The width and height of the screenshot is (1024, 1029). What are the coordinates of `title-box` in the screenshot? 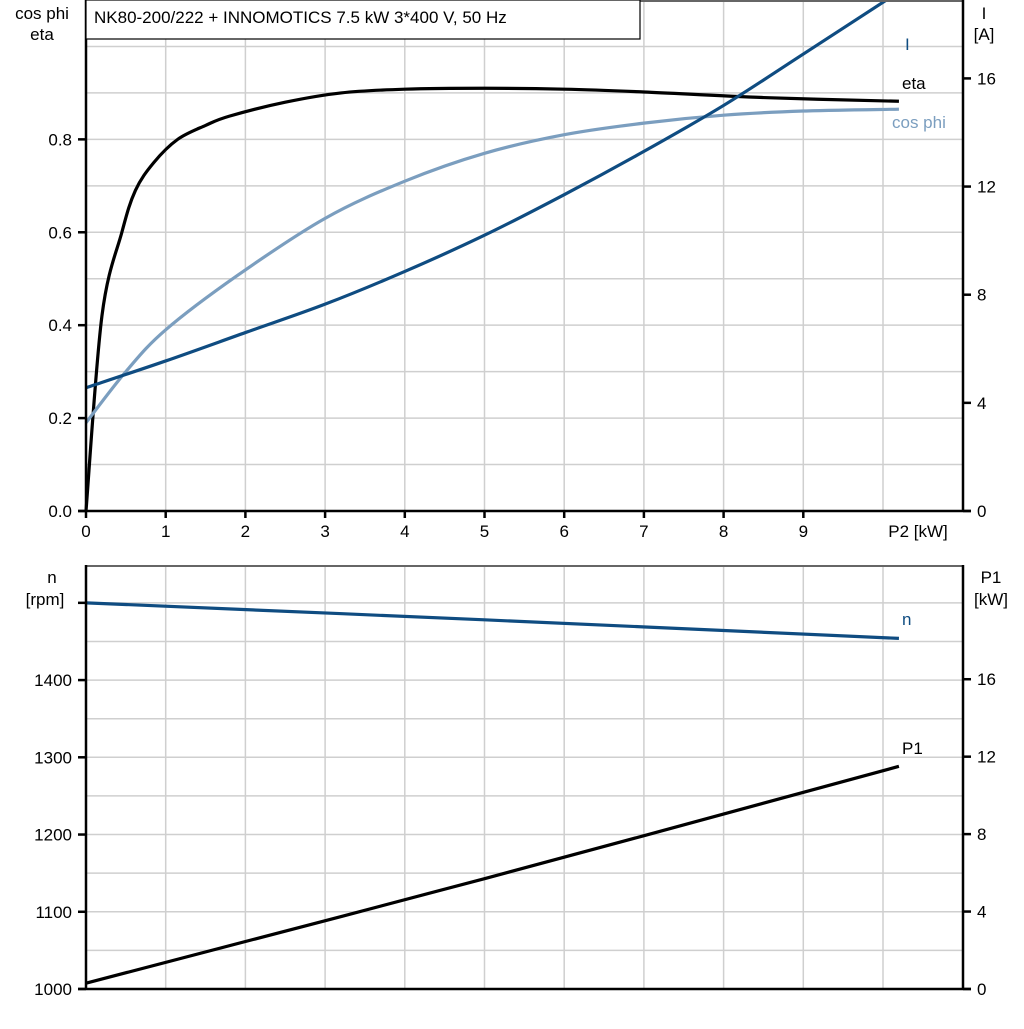 It's located at (363, 20).